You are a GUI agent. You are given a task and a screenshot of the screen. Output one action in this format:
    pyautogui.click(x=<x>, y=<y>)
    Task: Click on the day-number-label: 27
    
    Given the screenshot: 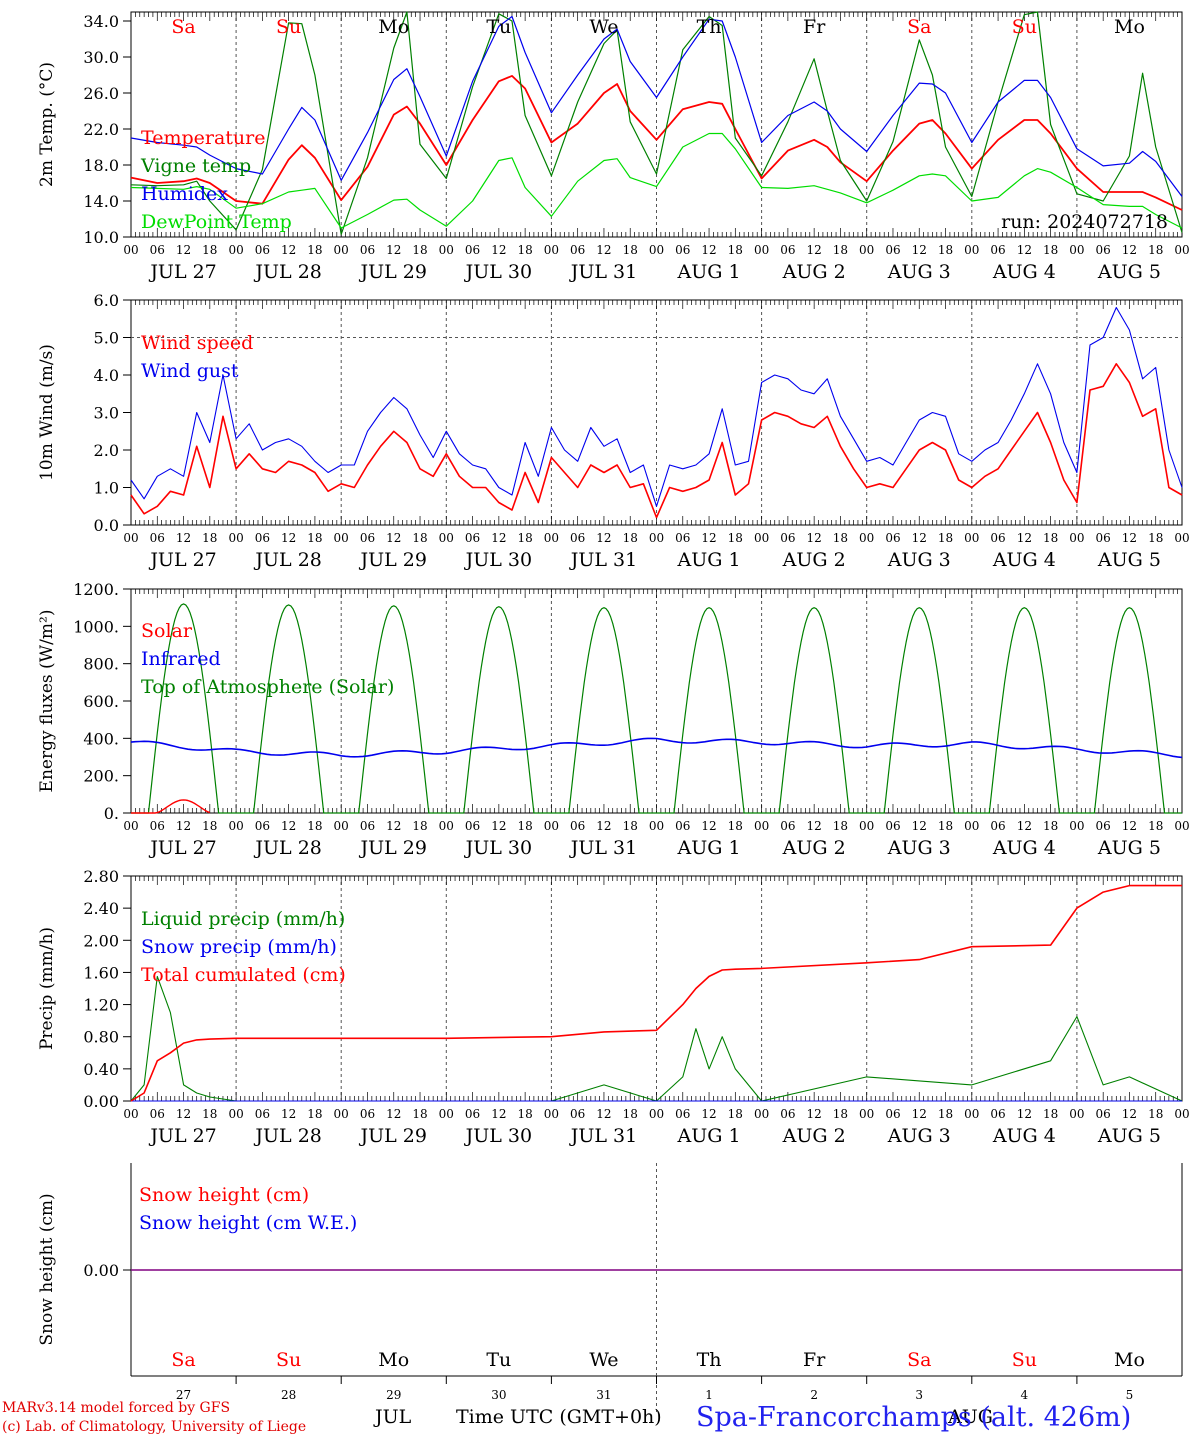 What is the action you would take?
    pyautogui.click(x=183, y=1395)
    